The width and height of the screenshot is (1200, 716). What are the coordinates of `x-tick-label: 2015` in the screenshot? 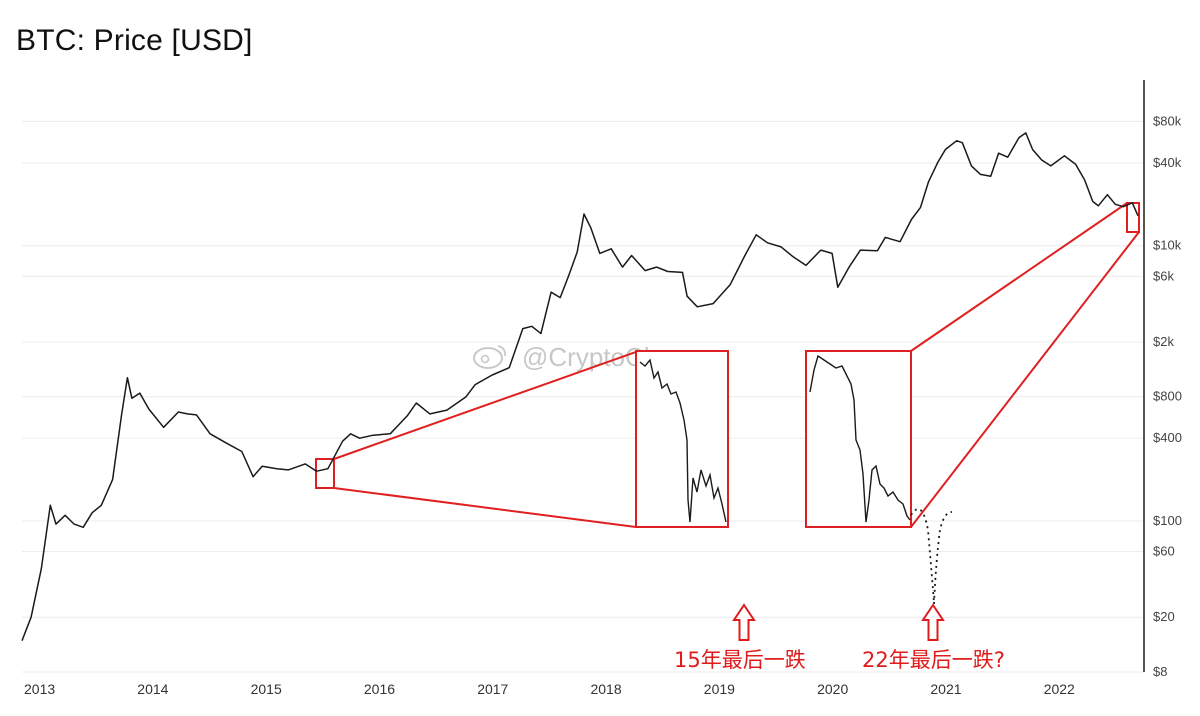 It's located at (266, 689).